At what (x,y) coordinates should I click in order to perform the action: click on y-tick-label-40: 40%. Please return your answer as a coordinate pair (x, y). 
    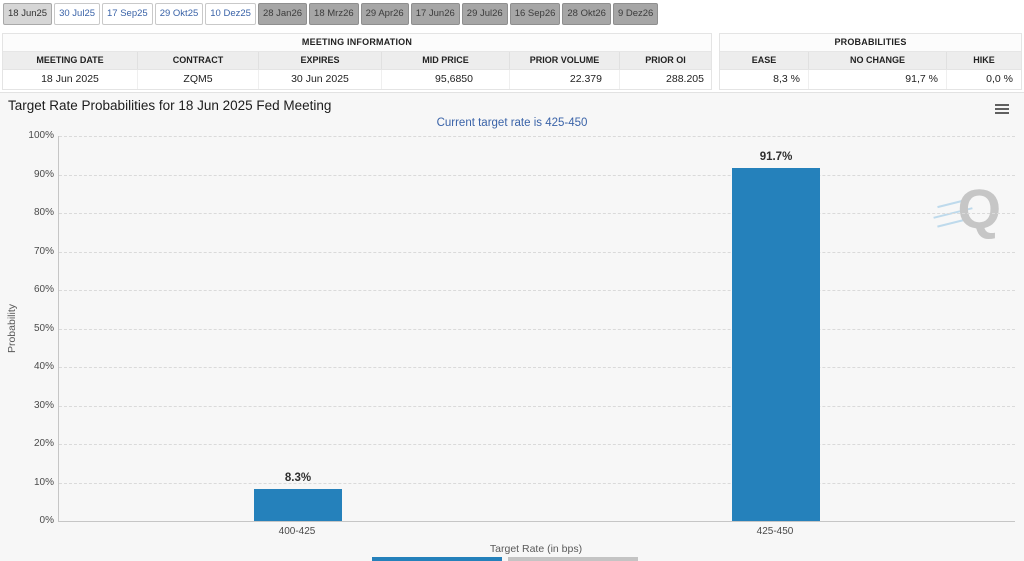
    Looking at the image, I should click on (43, 366).